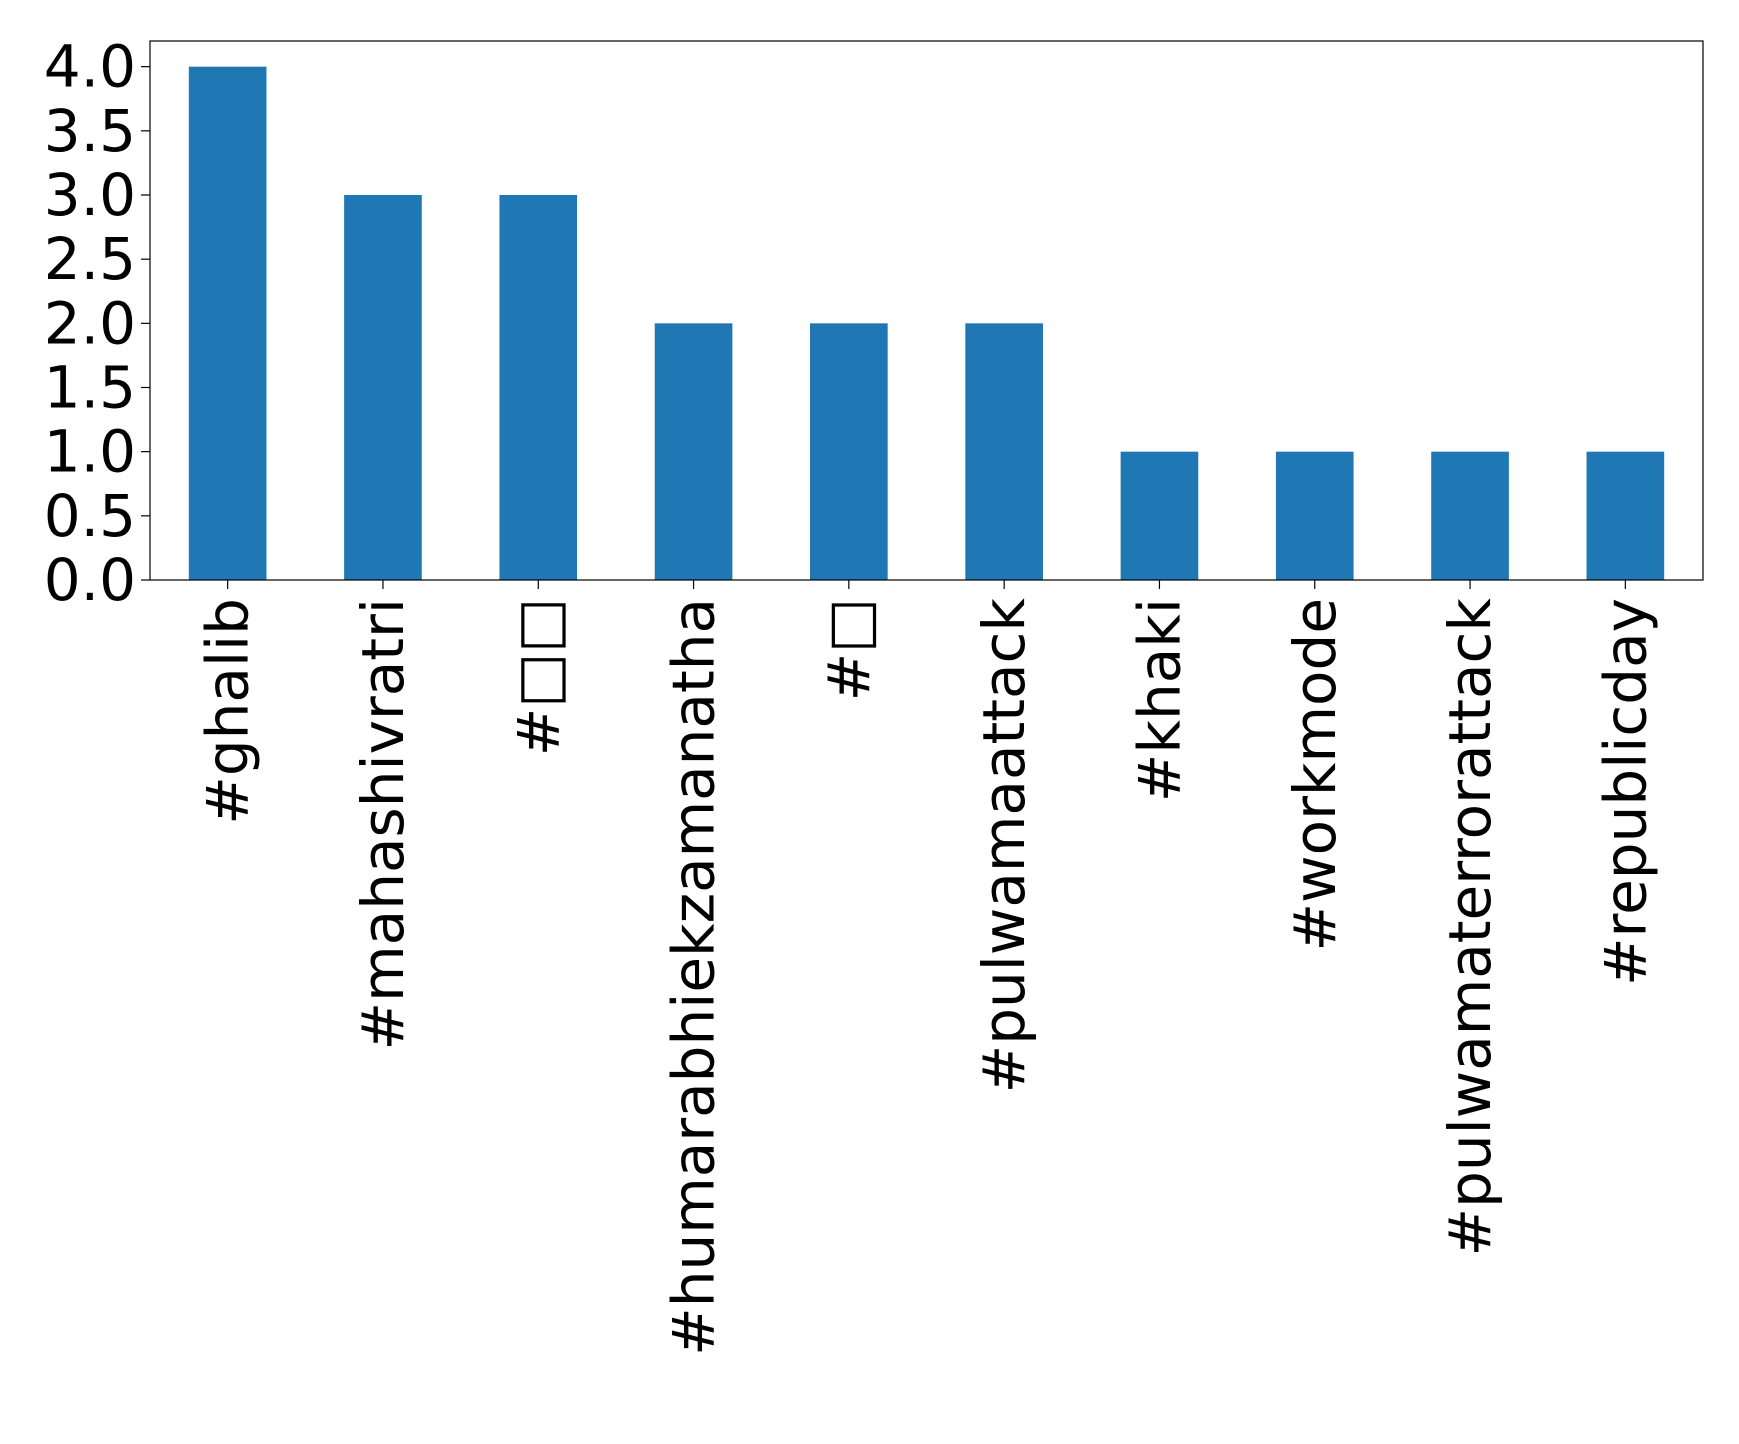  What do you see at coordinates (849, 649) in the screenshot?
I see `x-tick-label-4: #□` at bounding box center [849, 649].